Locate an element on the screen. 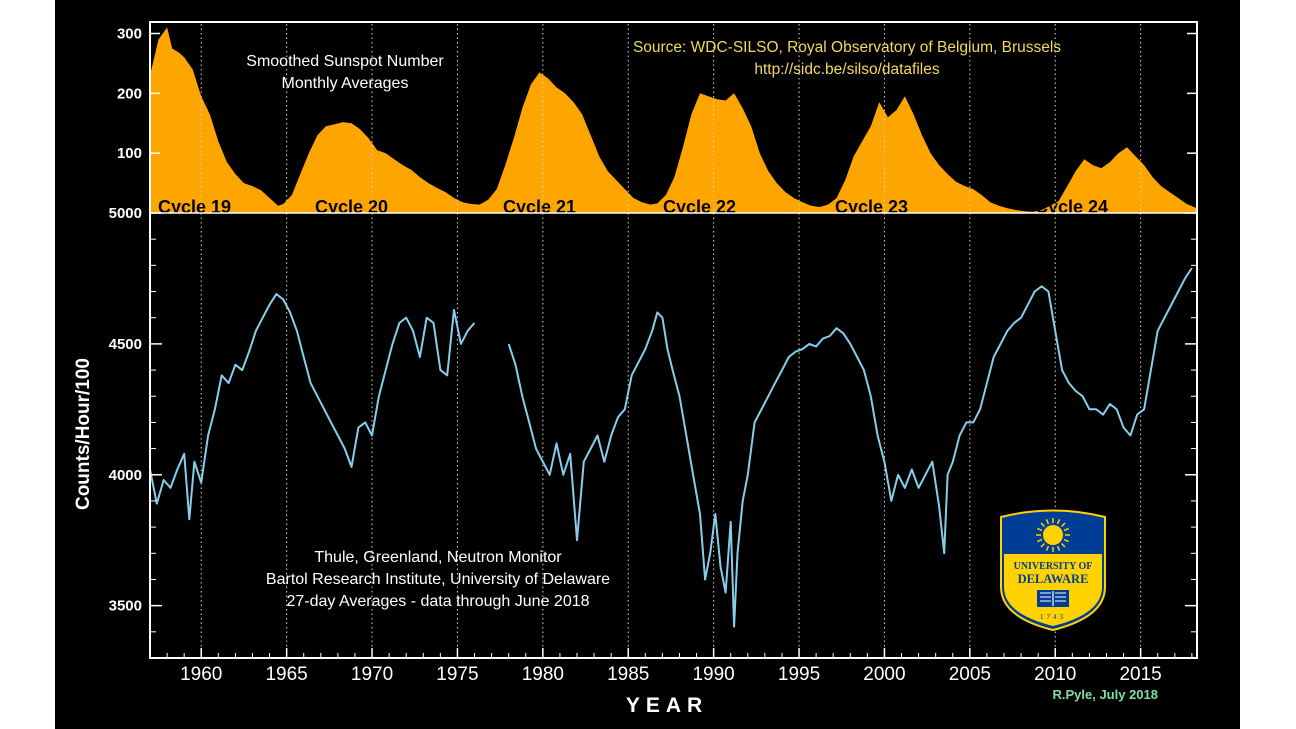 The height and width of the screenshot is (729, 1296). x-tick-label: 1985 is located at coordinates (628, 674).